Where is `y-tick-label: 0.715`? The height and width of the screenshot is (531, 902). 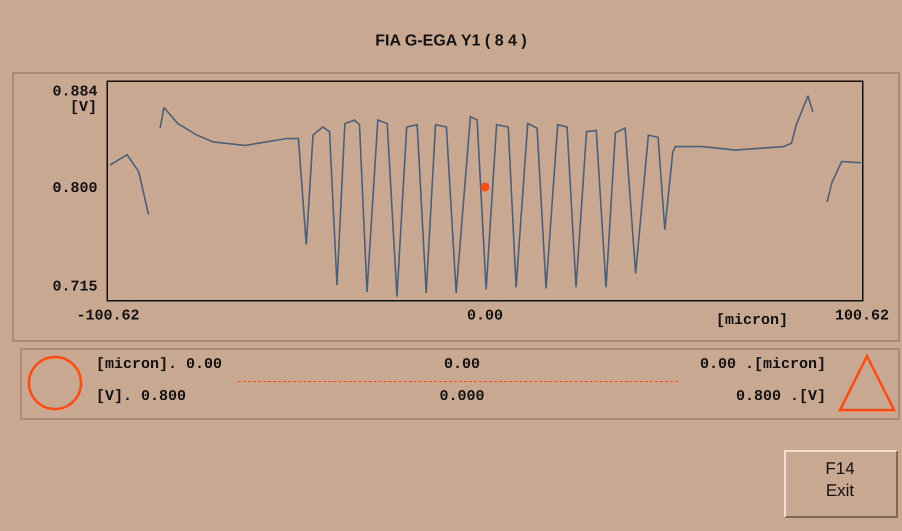
y-tick-label: 0.715 is located at coordinates (75, 287).